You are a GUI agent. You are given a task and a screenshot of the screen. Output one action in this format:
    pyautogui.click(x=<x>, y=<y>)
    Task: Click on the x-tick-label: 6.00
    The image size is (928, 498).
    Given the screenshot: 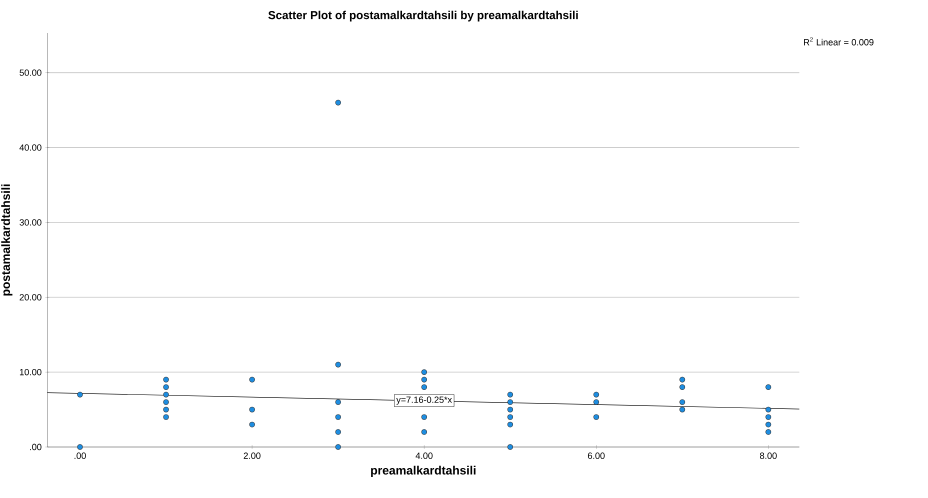 What is the action you would take?
    pyautogui.click(x=596, y=455)
    